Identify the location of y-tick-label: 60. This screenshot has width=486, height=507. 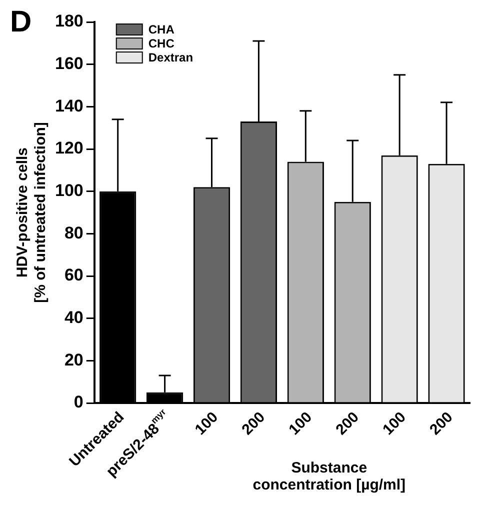
(74, 275).